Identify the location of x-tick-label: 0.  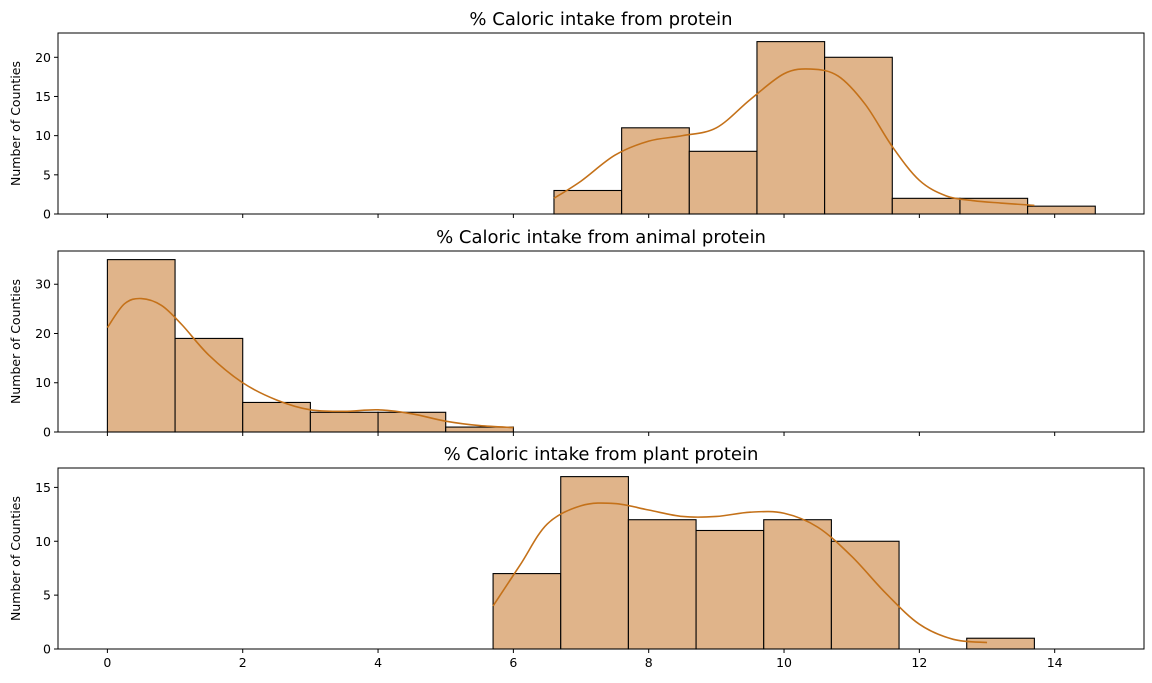
(107, 662).